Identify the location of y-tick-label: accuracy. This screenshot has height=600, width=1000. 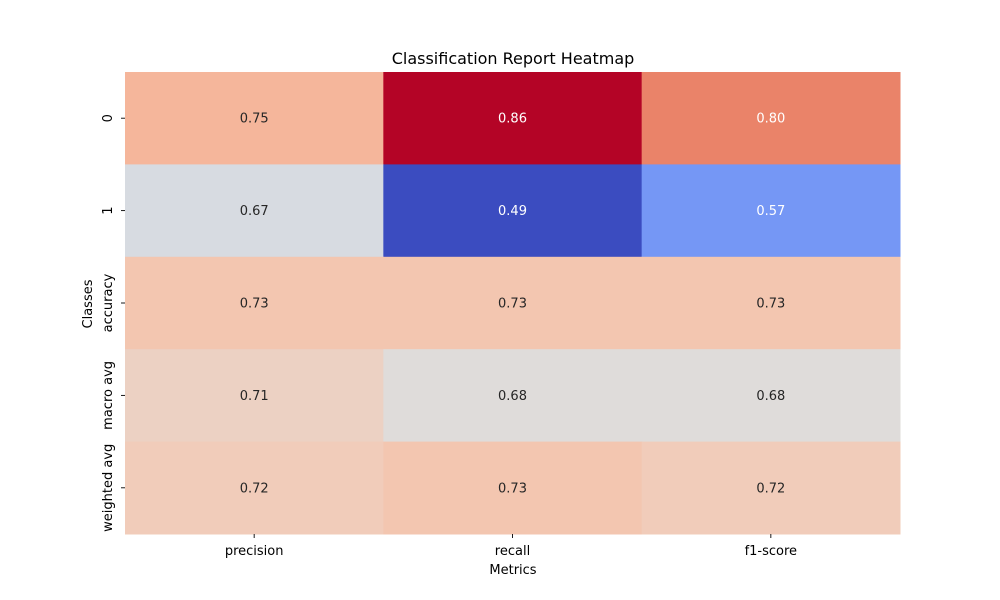
(108, 302).